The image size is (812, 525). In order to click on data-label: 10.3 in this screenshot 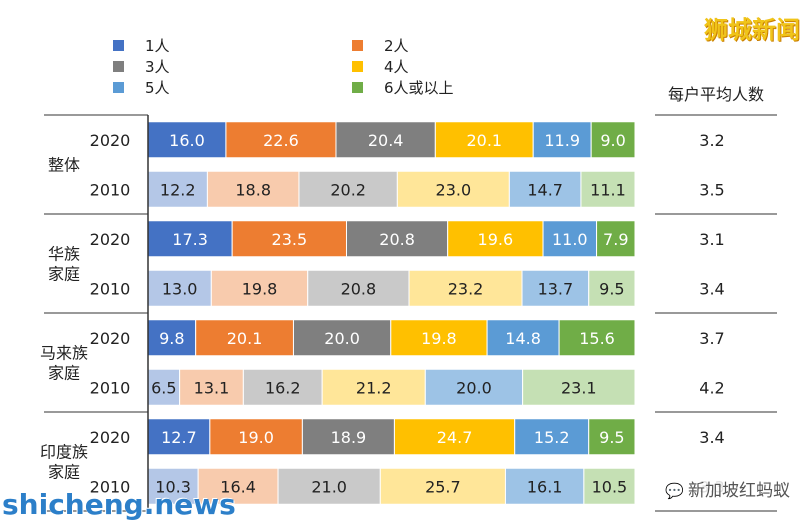, I will do `click(173, 486)`.